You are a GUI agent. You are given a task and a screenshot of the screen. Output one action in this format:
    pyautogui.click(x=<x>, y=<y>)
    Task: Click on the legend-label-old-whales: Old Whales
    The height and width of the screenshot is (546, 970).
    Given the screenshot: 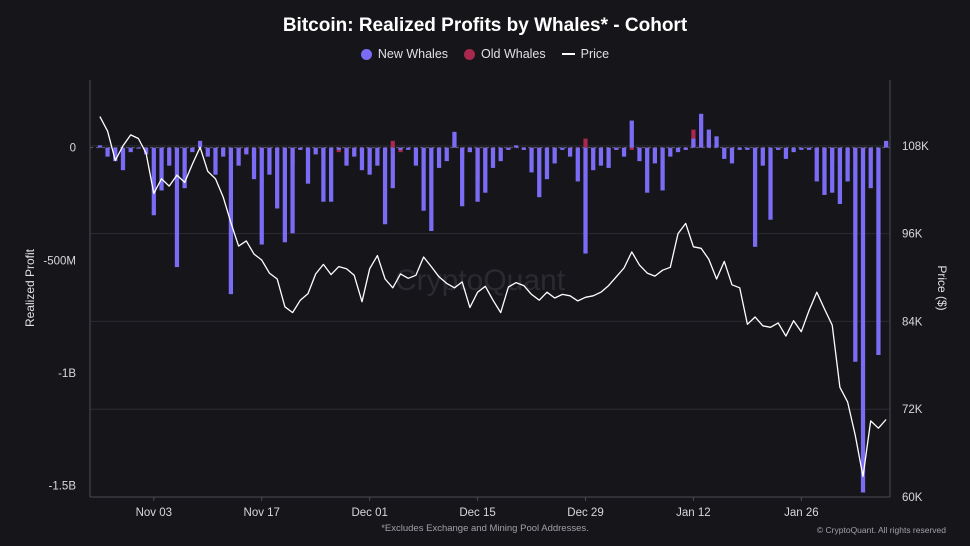 What is the action you would take?
    pyautogui.click(x=513, y=54)
    